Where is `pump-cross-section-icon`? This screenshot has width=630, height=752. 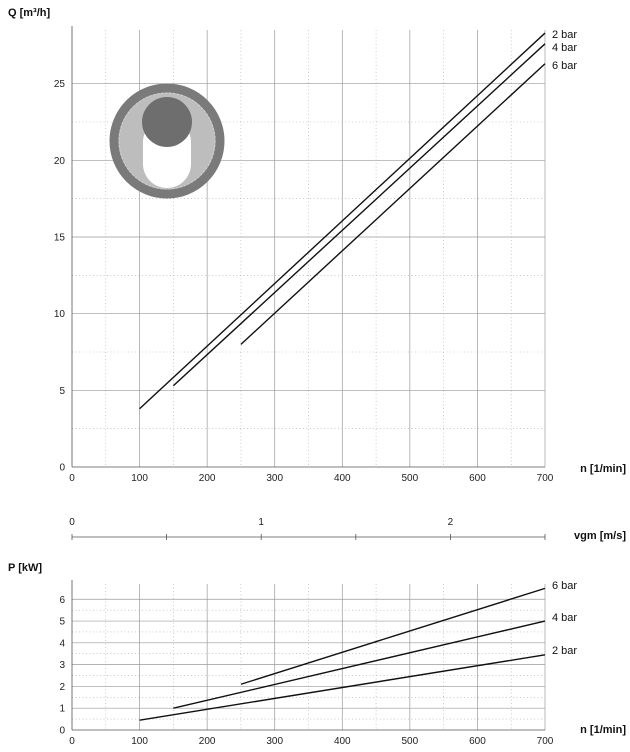 pump-cross-section-icon is located at coordinates (167, 141).